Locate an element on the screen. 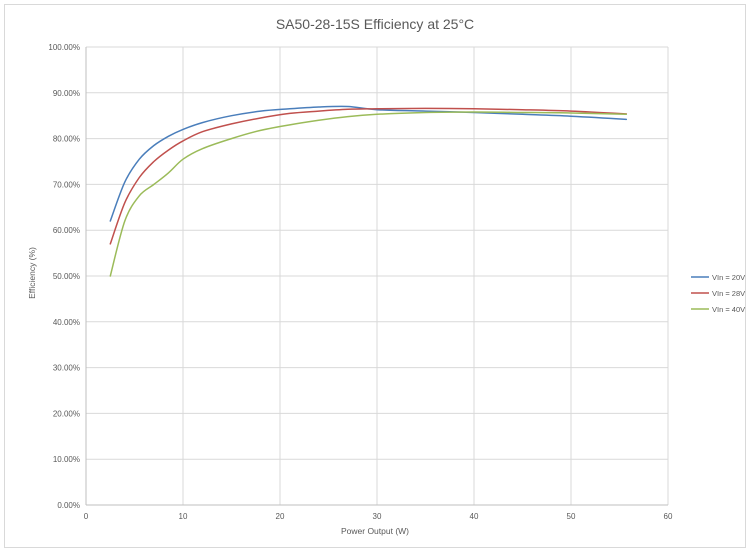  x-tick-label: 60 is located at coordinates (668, 516).